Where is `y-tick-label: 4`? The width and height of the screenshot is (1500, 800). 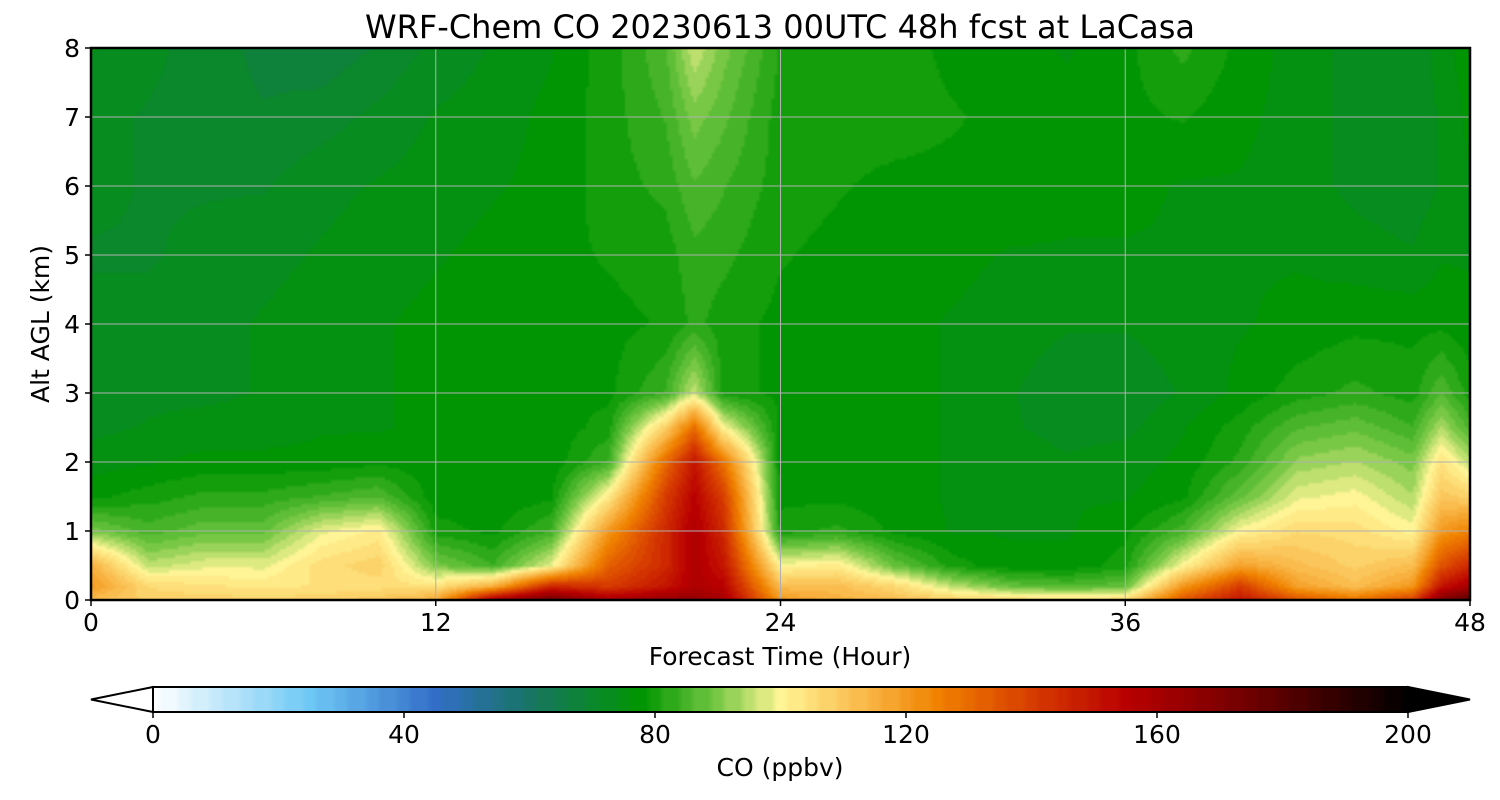 y-tick-label: 4 is located at coordinates (72, 324).